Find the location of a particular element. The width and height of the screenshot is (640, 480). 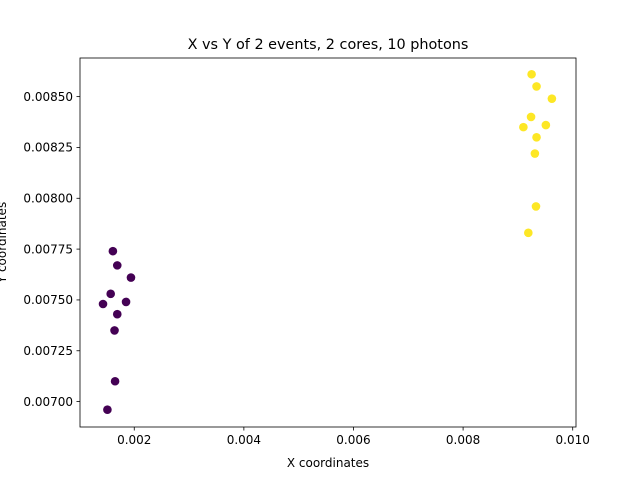

y-tick-label: 0.00800 is located at coordinates (48, 198).